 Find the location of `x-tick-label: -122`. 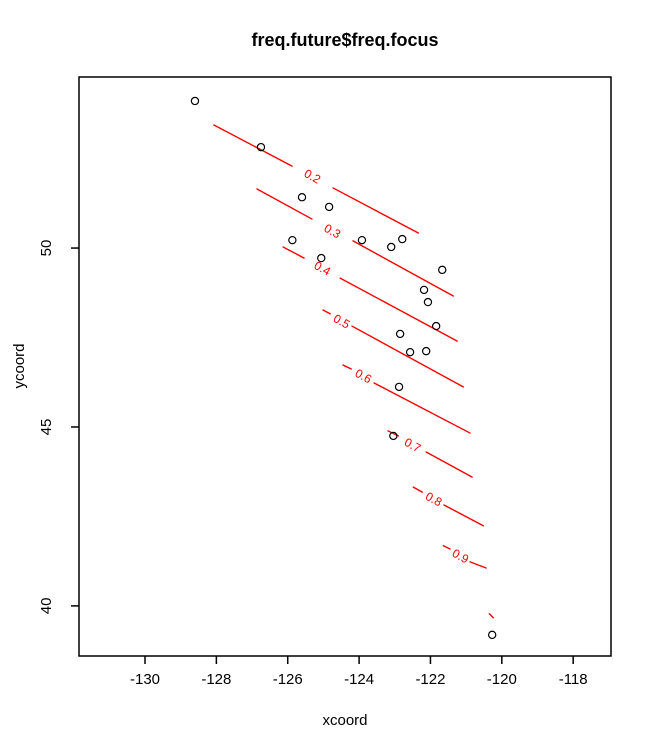

x-tick-label: -122 is located at coordinates (430, 679).